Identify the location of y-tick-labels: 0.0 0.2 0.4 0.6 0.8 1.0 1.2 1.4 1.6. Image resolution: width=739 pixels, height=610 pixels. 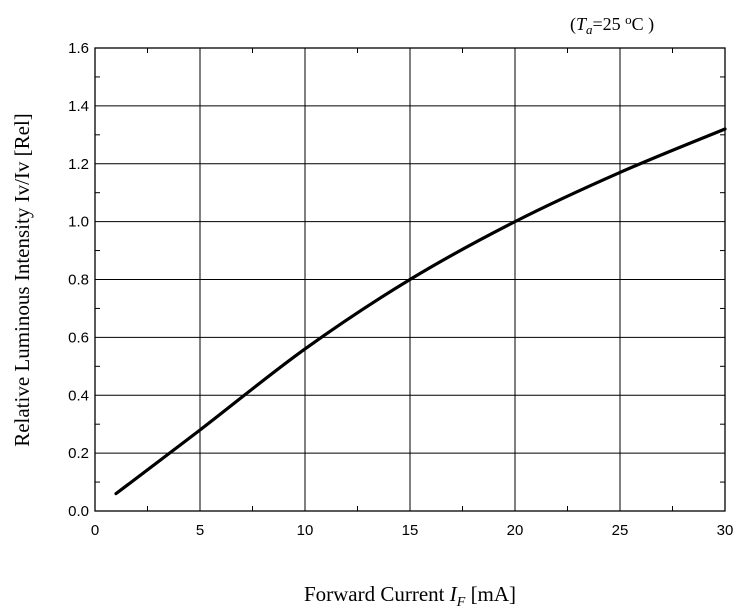
(78, 280).